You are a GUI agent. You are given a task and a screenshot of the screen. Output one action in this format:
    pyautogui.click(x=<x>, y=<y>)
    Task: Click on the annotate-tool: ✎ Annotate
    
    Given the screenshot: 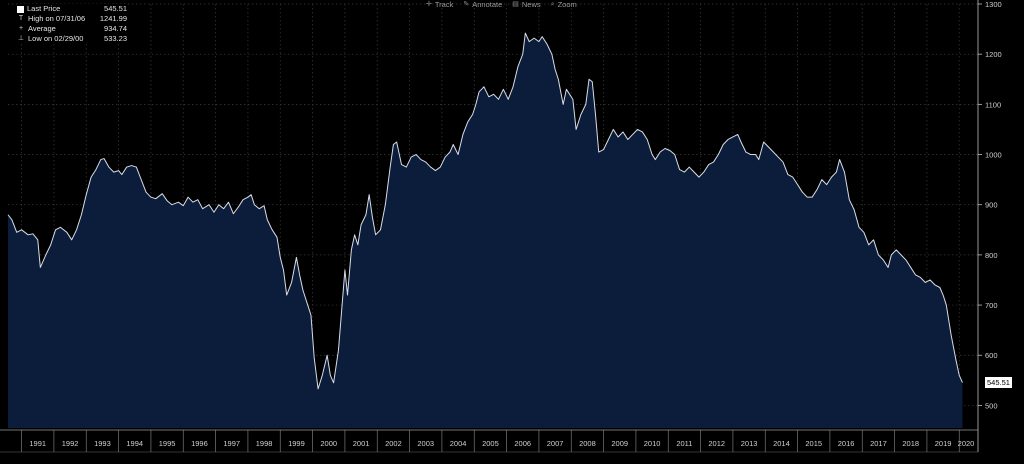 What is the action you would take?
    pyautogui.click(x=482, y=5)
    